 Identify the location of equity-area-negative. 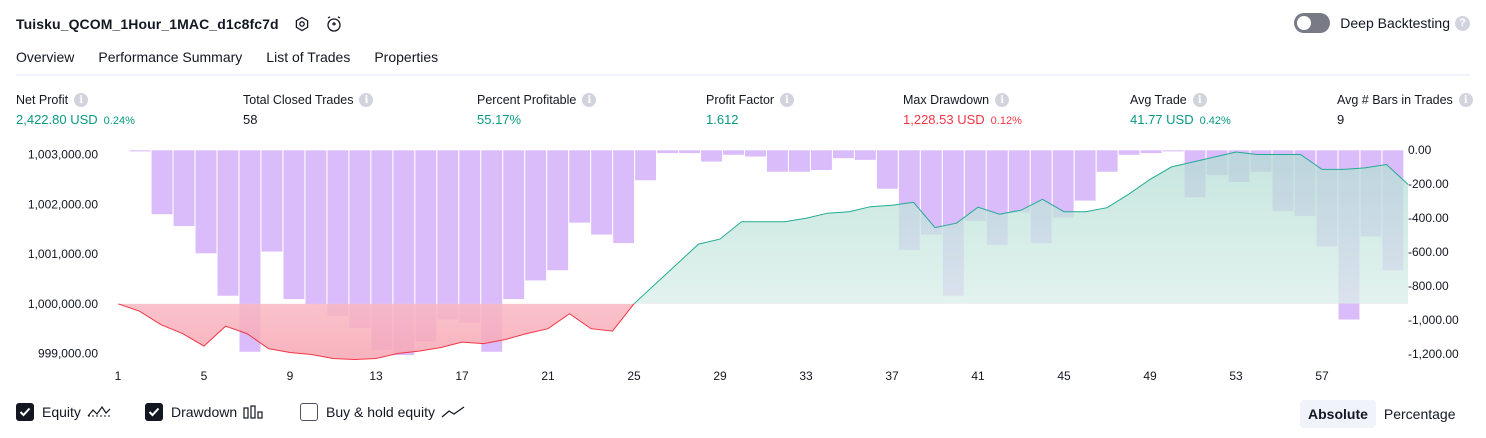
(763, 331).